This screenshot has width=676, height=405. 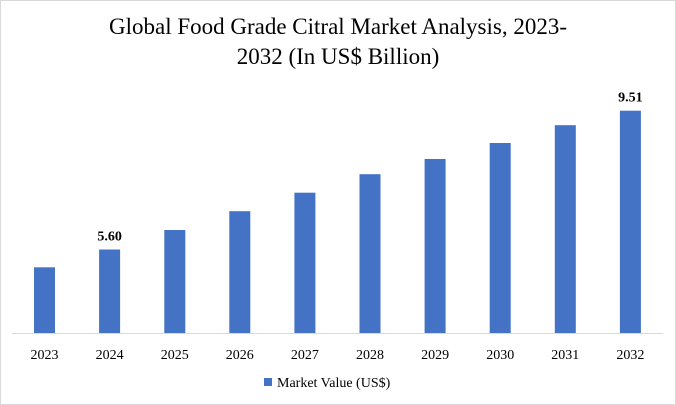 I want to click on data-label-2024: 5.60, so click(x=109, y=237).